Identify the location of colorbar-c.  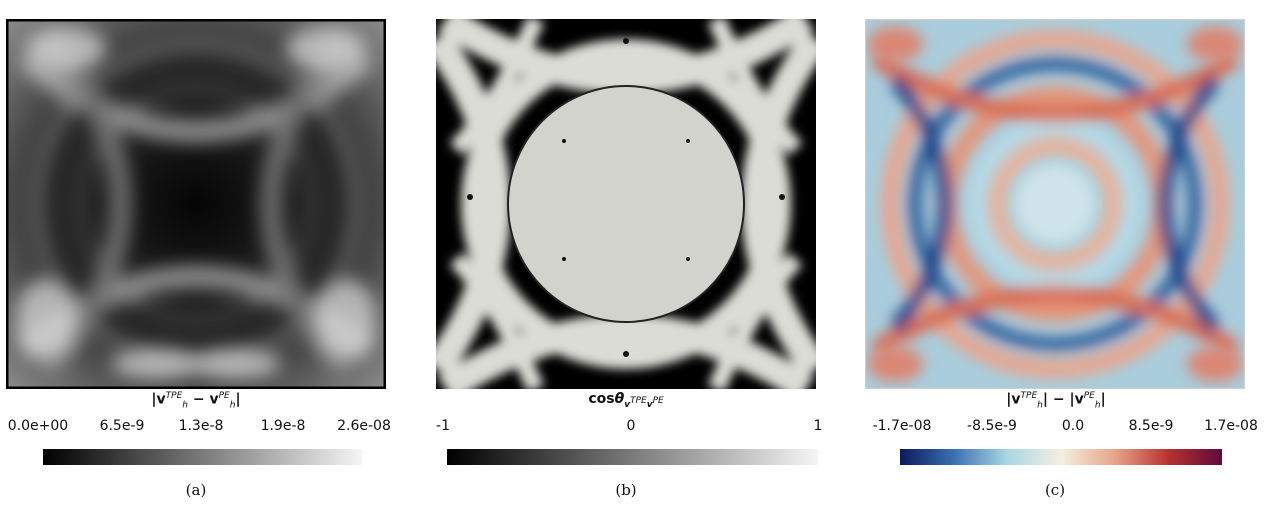
(1061, 457).